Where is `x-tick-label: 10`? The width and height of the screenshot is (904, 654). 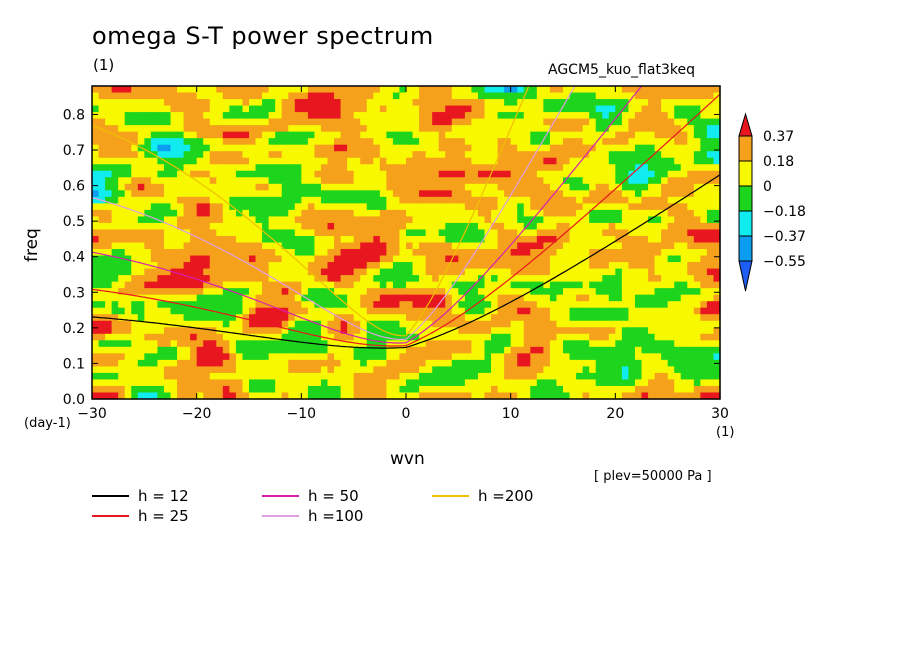 x-tick-label: 10 is located at coordinates (511, 414).